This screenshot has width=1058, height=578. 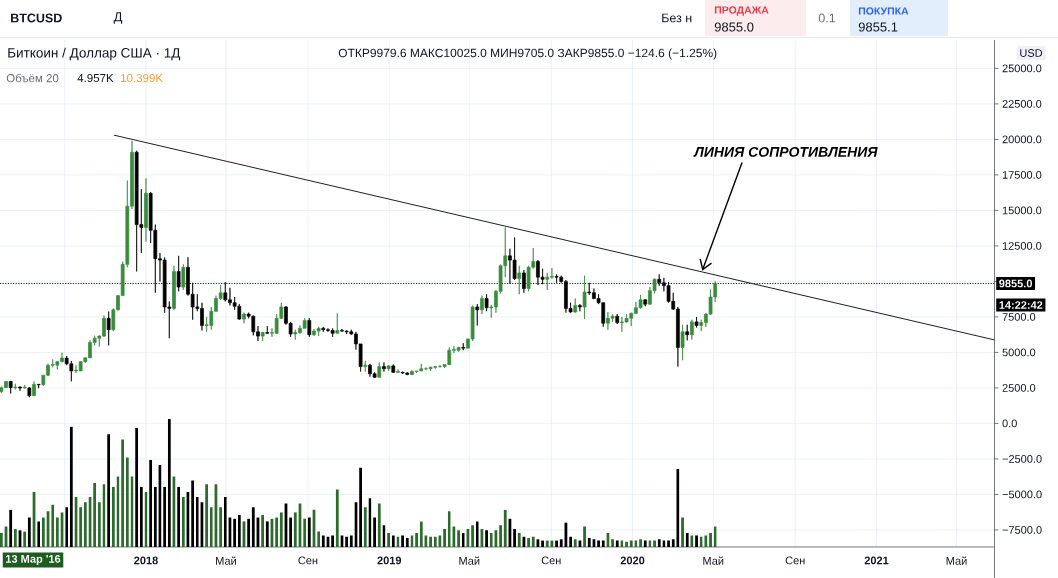 I want to click on text: Биткоин / Доллар США · 1Д, so click(x=94, y=54).